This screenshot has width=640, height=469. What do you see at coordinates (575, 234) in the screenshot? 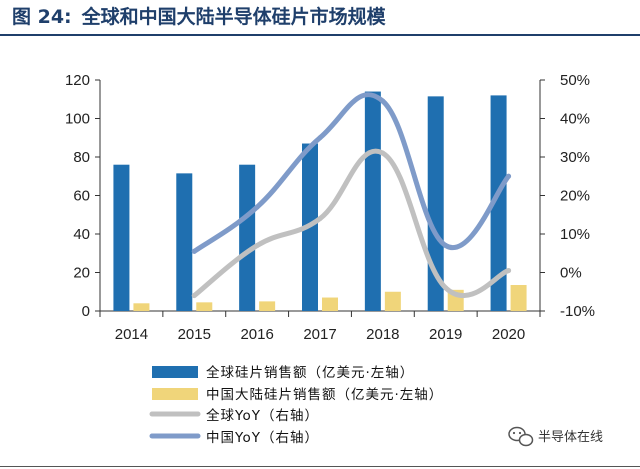
I see `y-right-tick-label: 10%` at bounding box center [575, 234].